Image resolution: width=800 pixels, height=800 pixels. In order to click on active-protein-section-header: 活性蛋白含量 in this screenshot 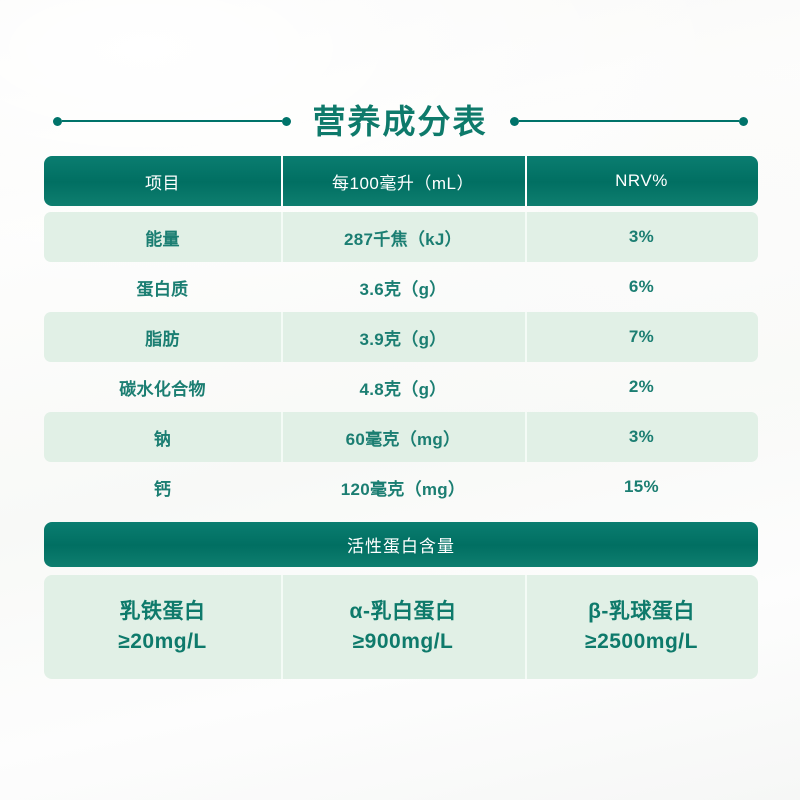, I will do `click(401, 544)`.